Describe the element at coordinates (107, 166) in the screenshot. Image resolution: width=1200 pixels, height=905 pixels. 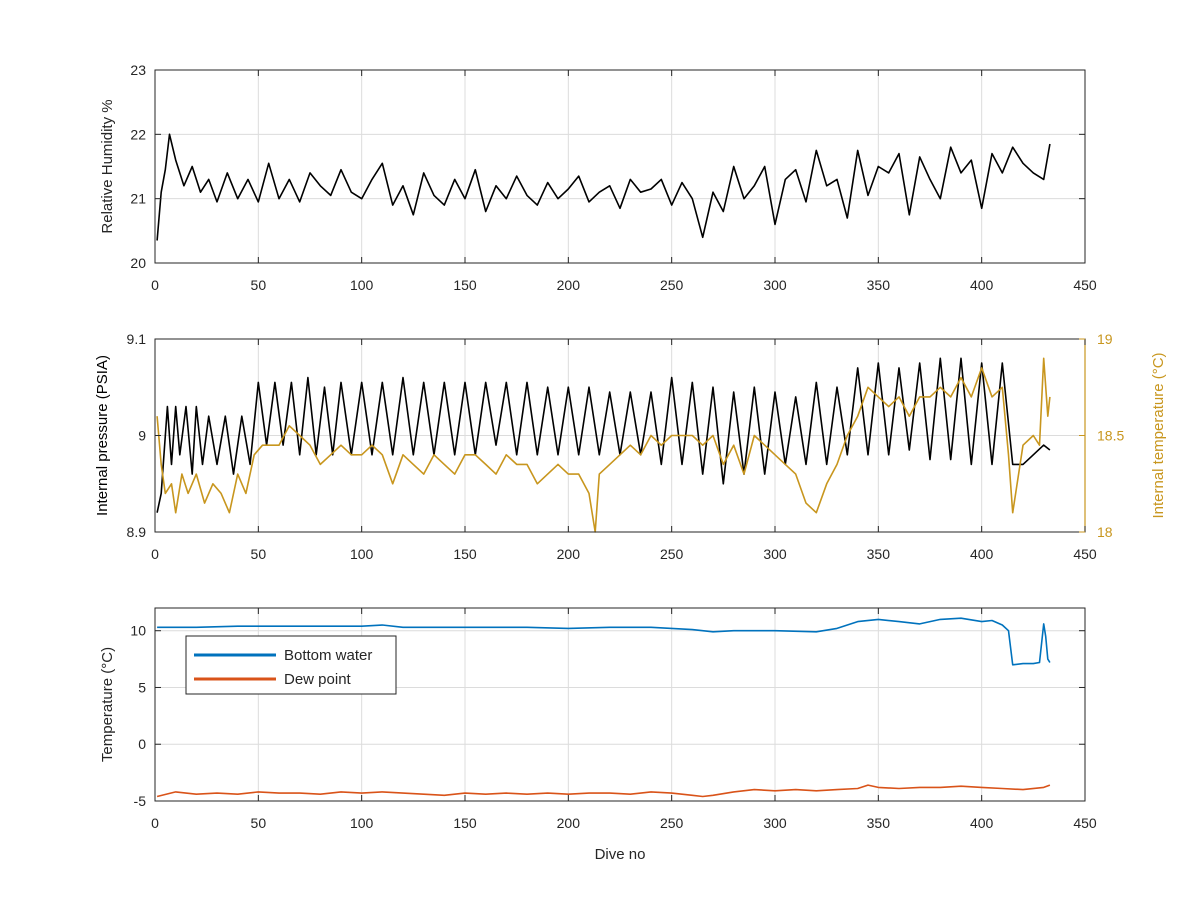
I see `humidity-y-label: Relative Humidity %` at that location.